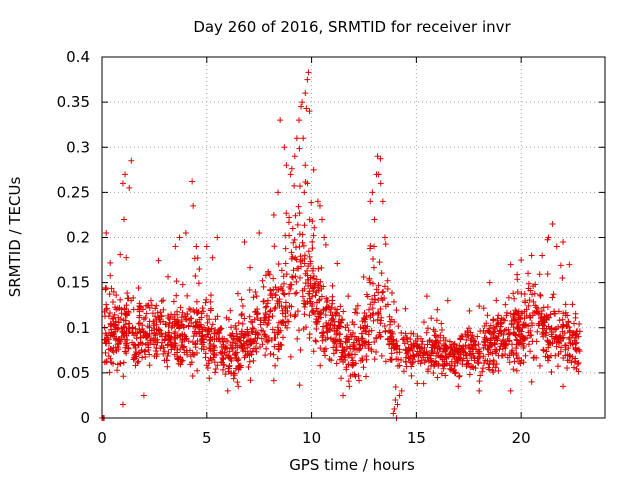 This screenshot has height=480, width=640. What do you see at coordinates (73, 102) in the screenshot?
I see `y-tick-label: 0.35` at bounding box center [73, 102].